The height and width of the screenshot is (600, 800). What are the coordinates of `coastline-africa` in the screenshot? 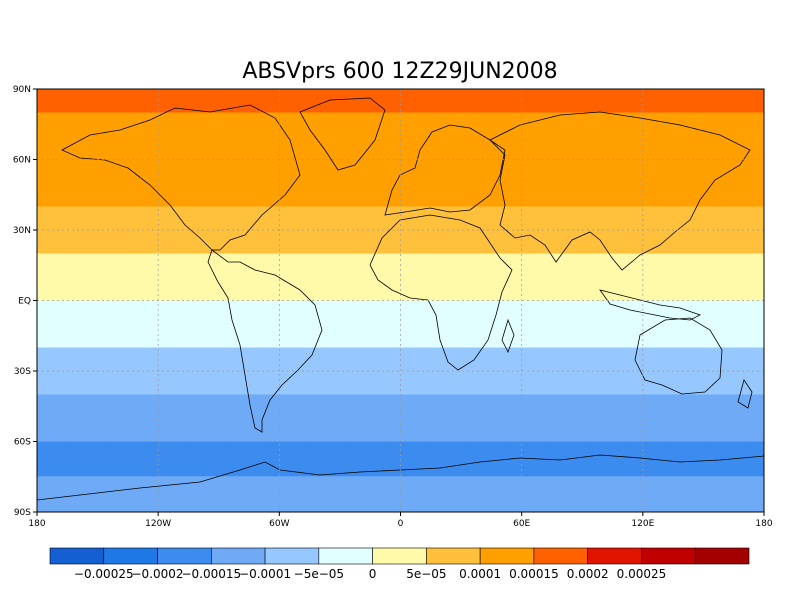 It's located at (441, 292).